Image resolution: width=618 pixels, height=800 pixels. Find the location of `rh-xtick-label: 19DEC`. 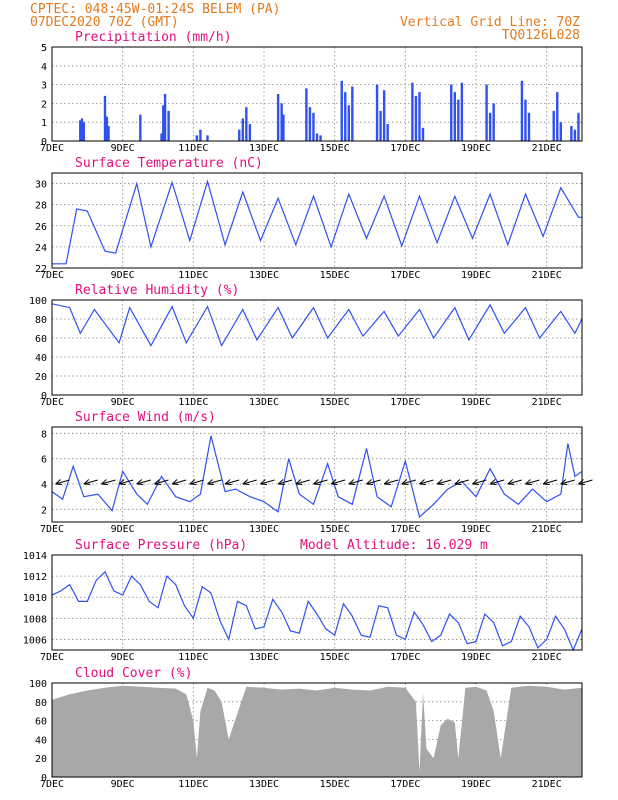

rh-xtick-label: 19DEC is located at coordinates (476, 402).